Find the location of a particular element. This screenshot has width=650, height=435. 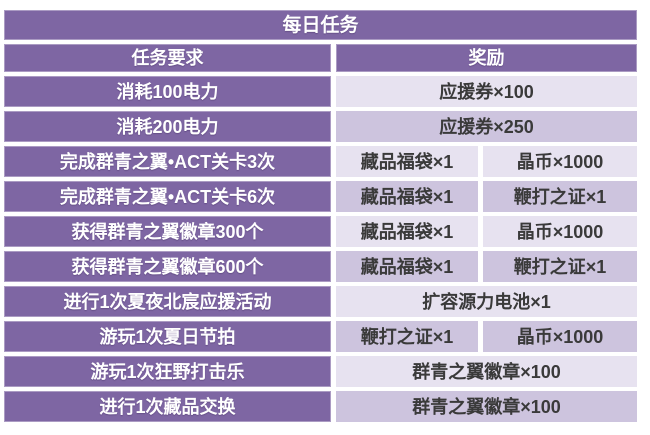

column-header-task: 任务要求 is located at coordinates (167, 58).